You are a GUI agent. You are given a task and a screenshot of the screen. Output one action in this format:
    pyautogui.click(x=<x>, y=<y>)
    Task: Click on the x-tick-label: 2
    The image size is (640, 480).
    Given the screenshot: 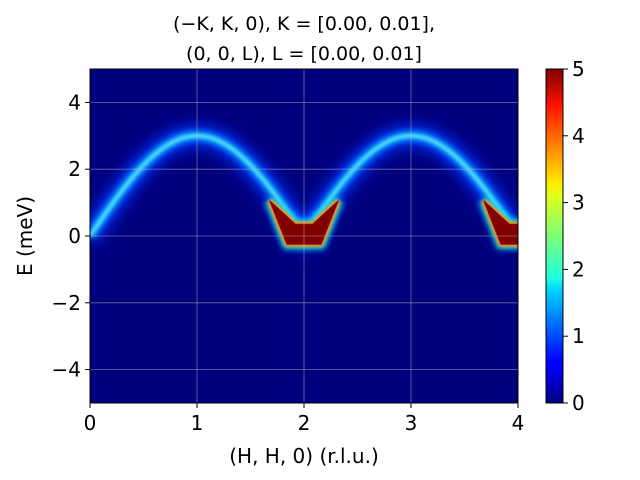 What is the action you would take?
    pyautogui.click(x=304, y=423)
    